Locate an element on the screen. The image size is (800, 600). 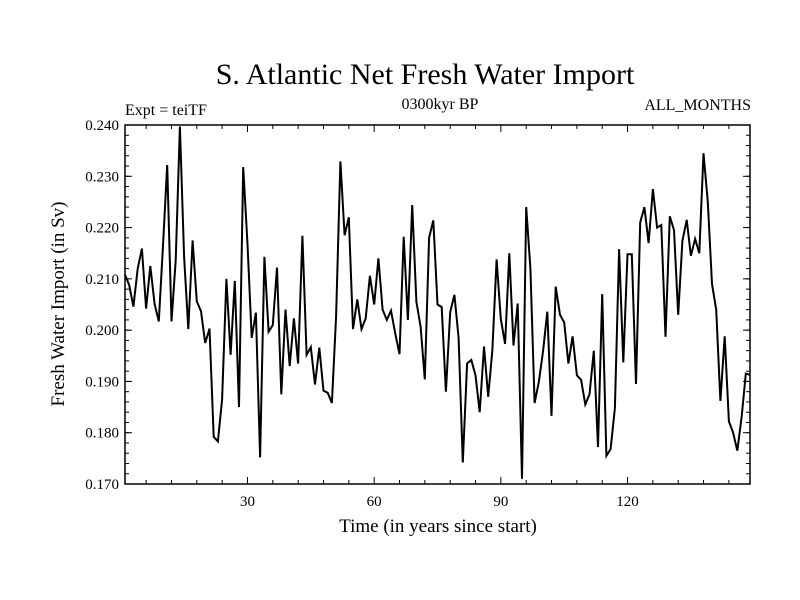
y-tick-label: 0.200 is located at coordinates (102, 331).